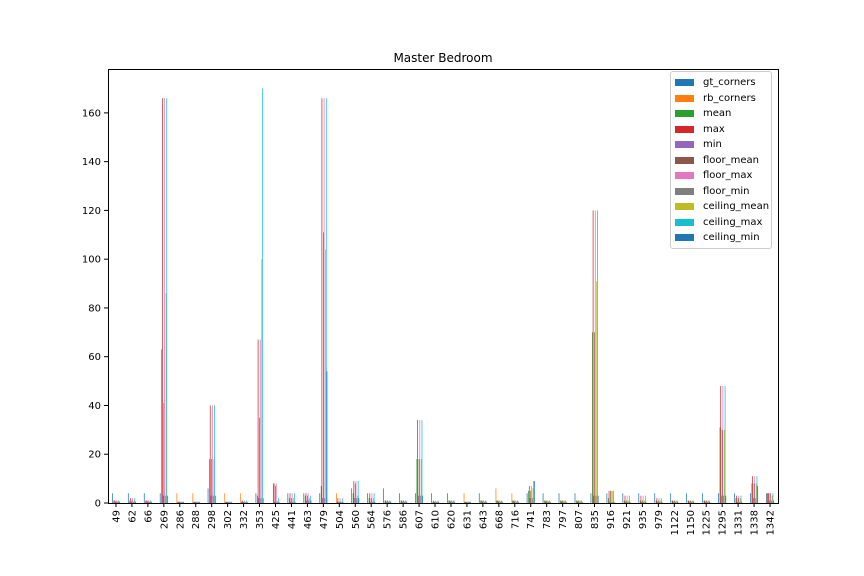 The width and height of the screenshot is (864, 576). What do you see at coordinates (91, 260) in the screenshot?
I see `y-tick-label: 100` at bounding box center [91, 260].